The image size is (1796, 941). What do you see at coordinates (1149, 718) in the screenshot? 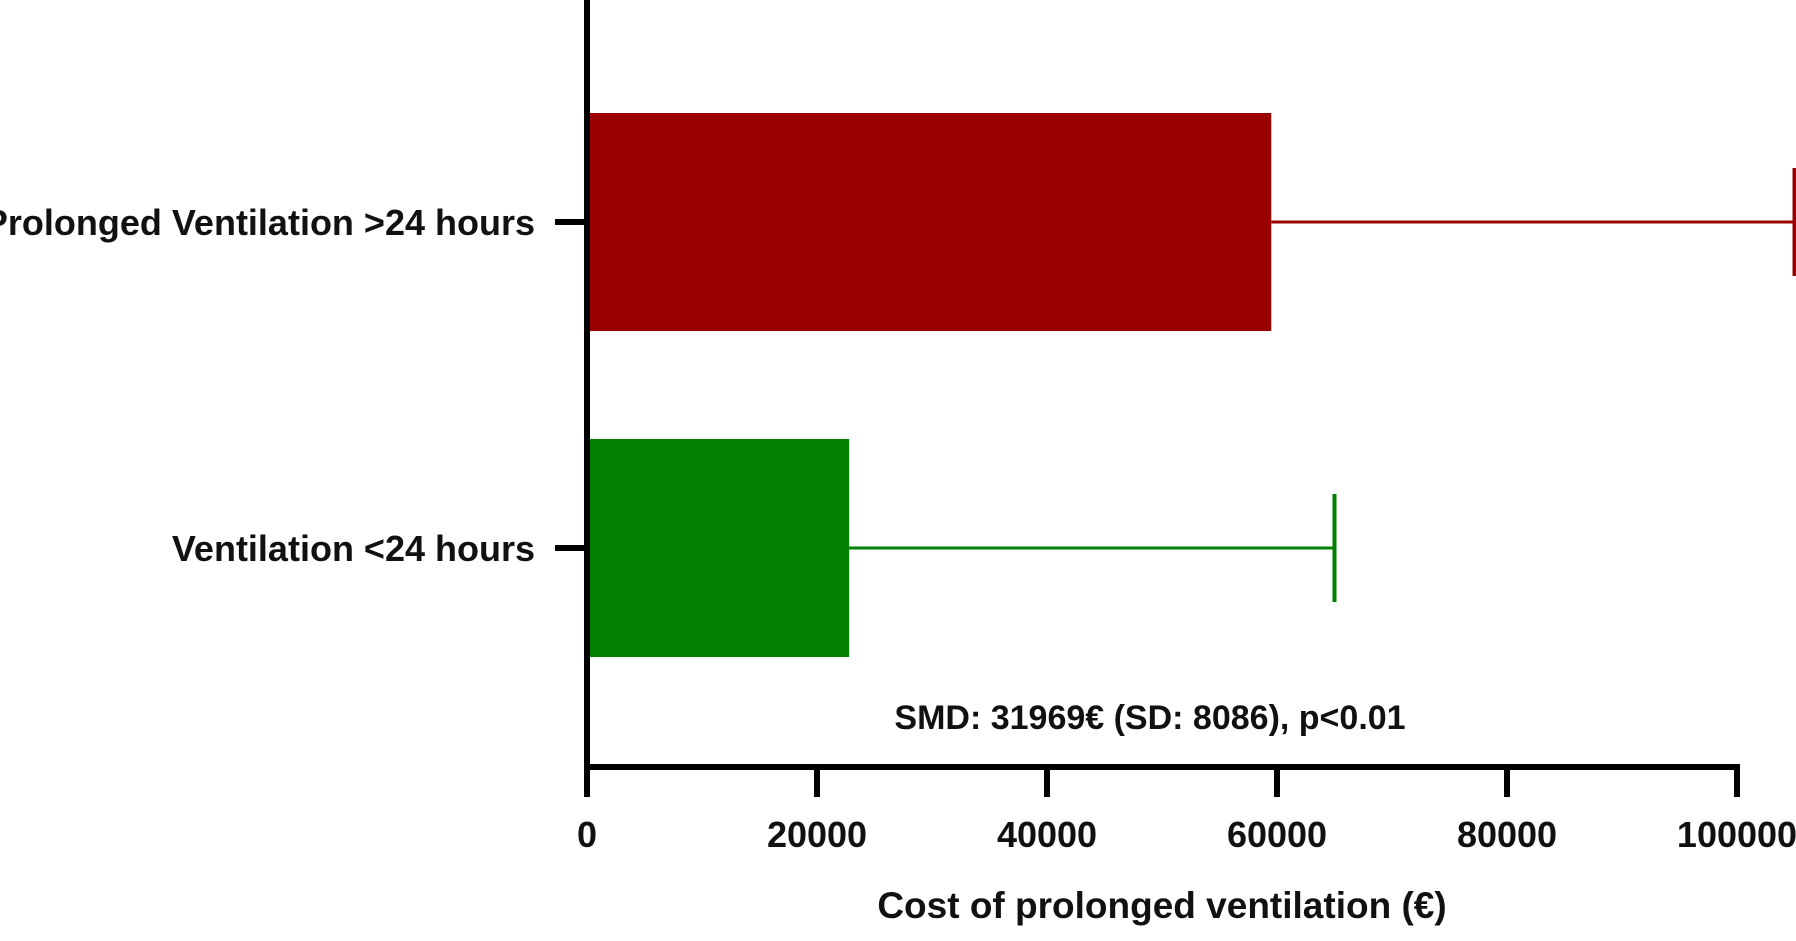
I see `smd-annotation: SMD: 31969€ (SD: 8086), p<0.01` at bounding box center [1149, 718].